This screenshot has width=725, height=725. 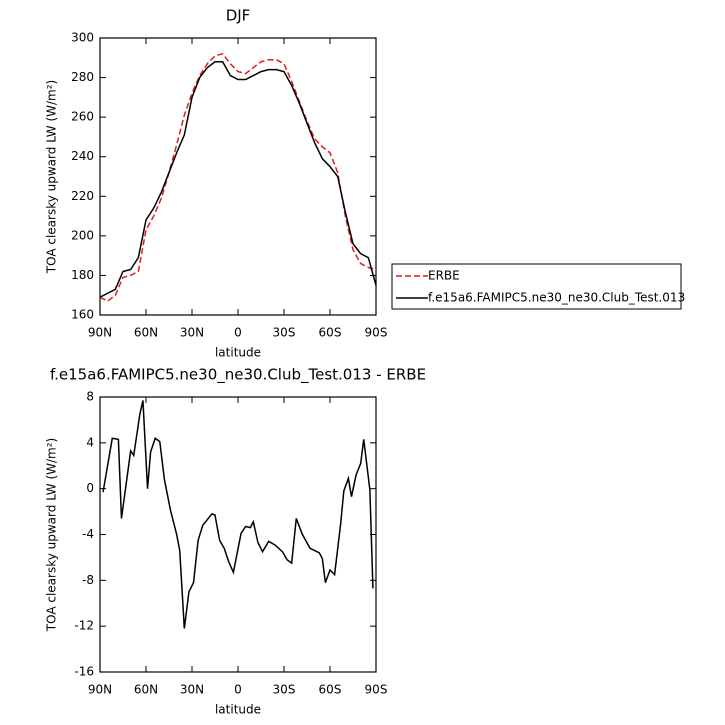 I want to click on y-tick-label: -12, so click(x=84, y=626).